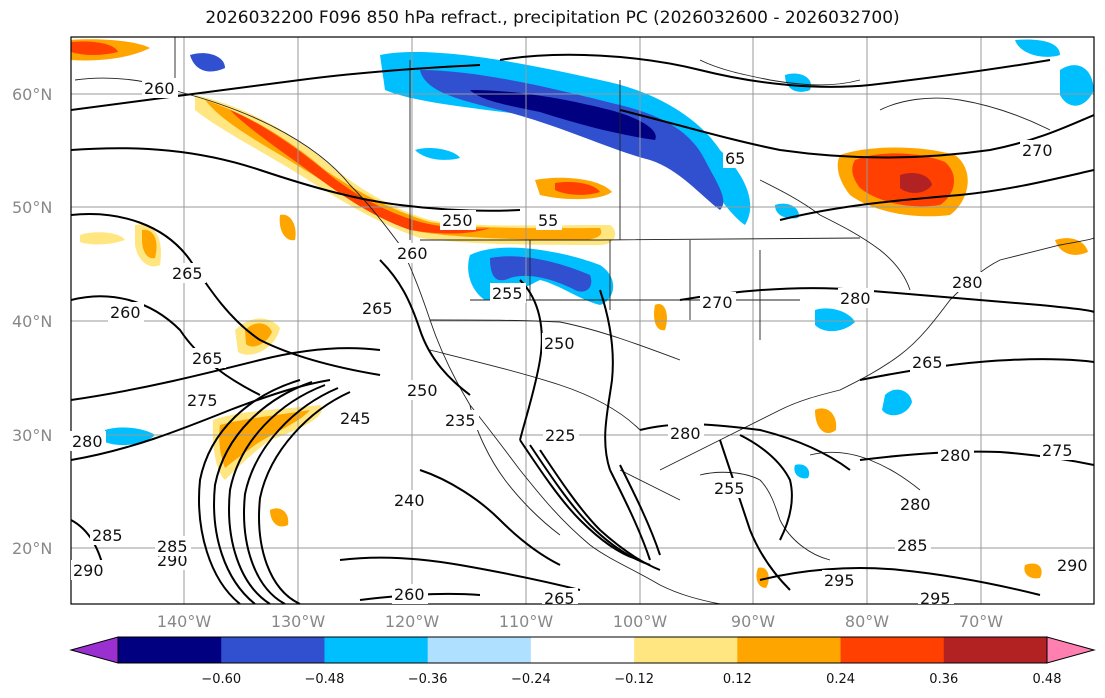  What do you see at coordinates (916, 183) in the screenshot?
I see `pos-area-atlantic-low-core` at bounding box center [916, 183].